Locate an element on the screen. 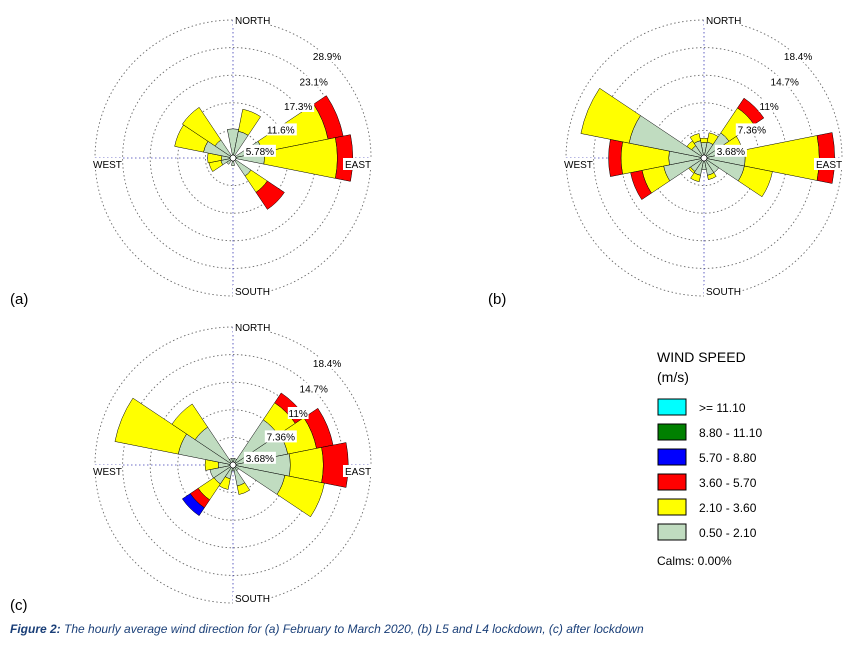  legend-label-4: 3.60 - 5.70 is located at coordinates (728, 483).